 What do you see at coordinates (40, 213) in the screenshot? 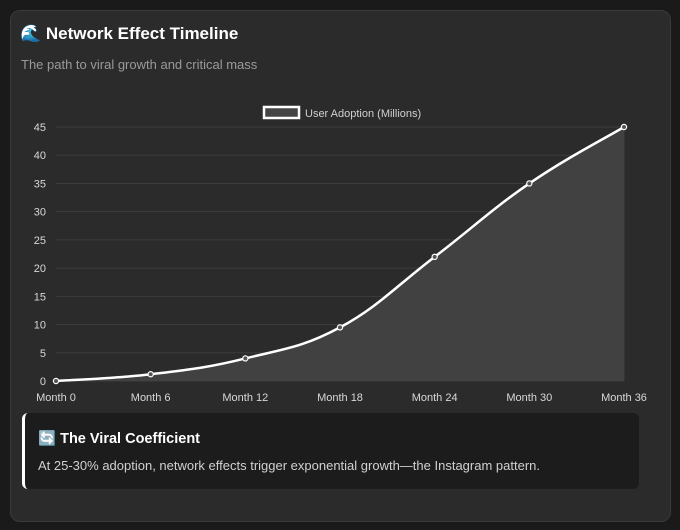
I see `y-tick-label: 30` at bounding box center [40, 213].